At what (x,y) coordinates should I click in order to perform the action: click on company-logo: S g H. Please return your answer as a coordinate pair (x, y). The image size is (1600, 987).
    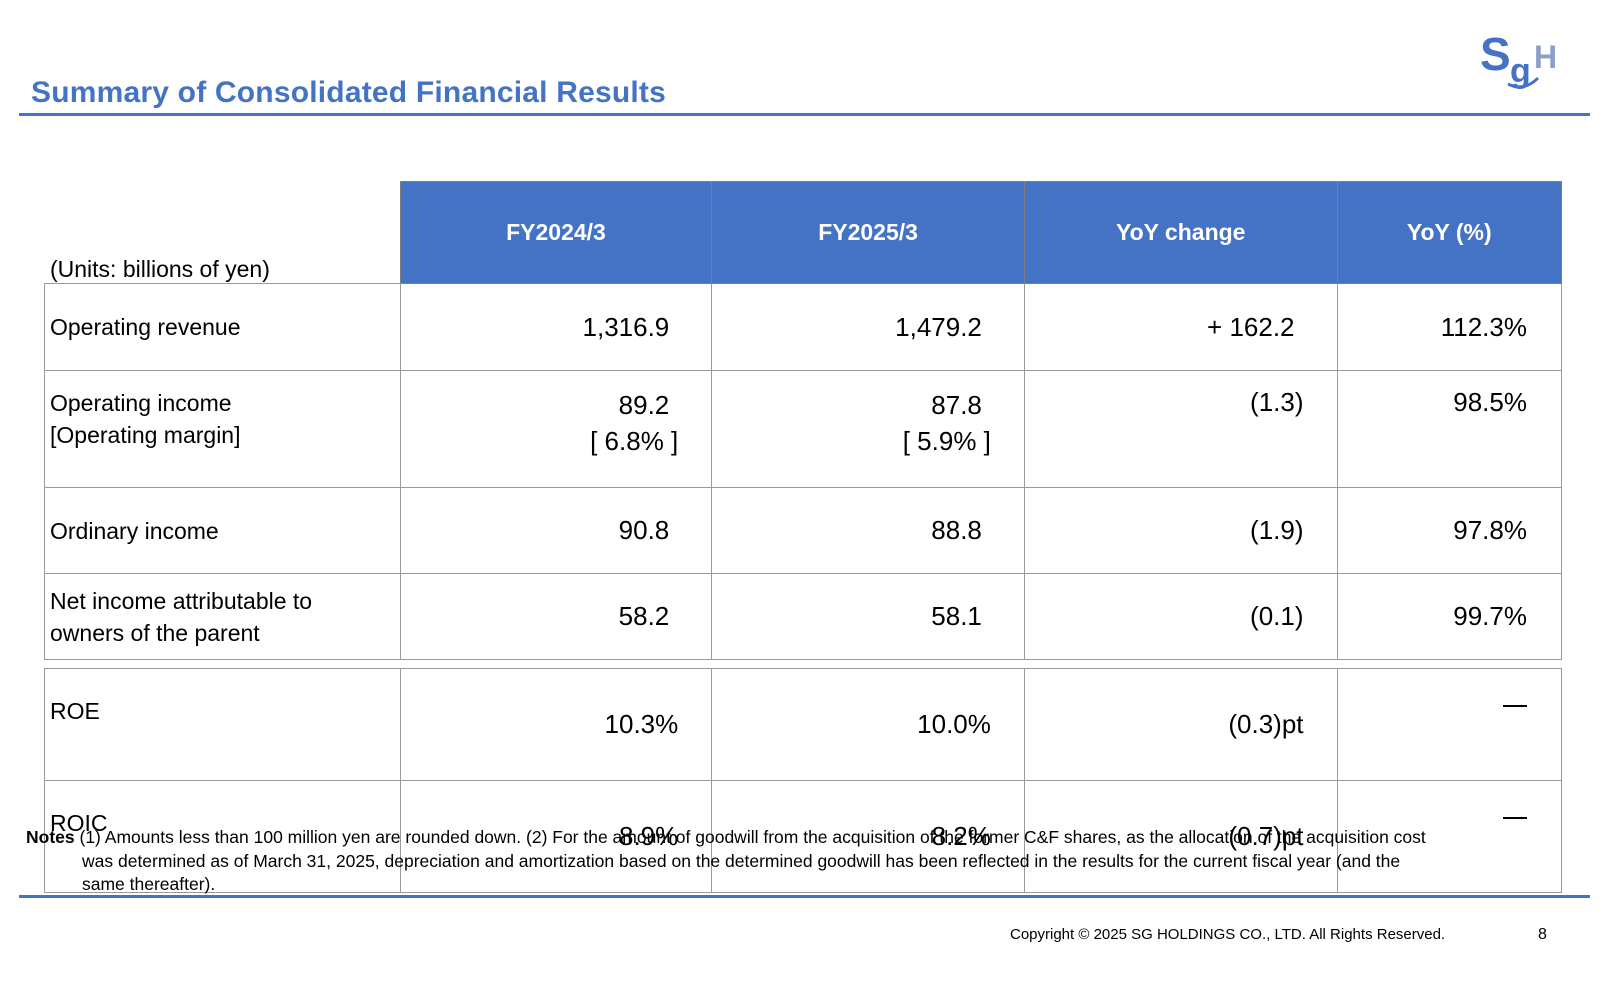
    Looking at the image, I should click on (1526, 58).